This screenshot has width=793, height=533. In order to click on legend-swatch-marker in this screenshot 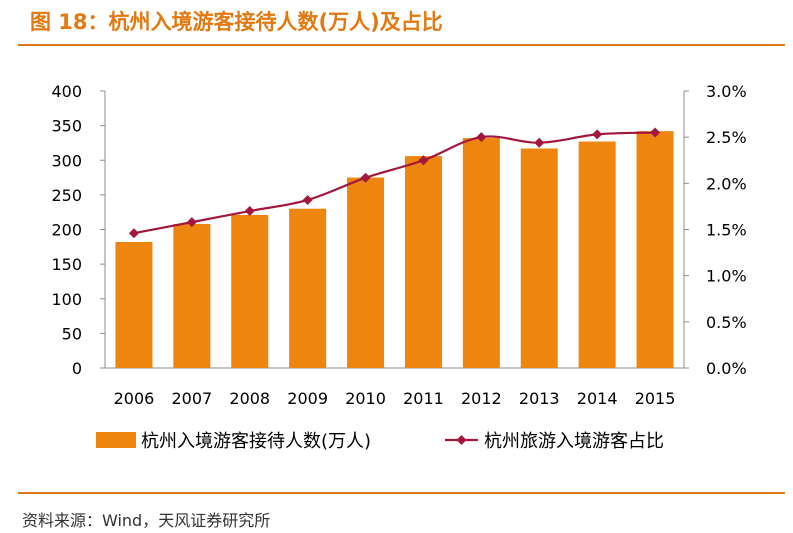, I will do `click(461, 440)`.